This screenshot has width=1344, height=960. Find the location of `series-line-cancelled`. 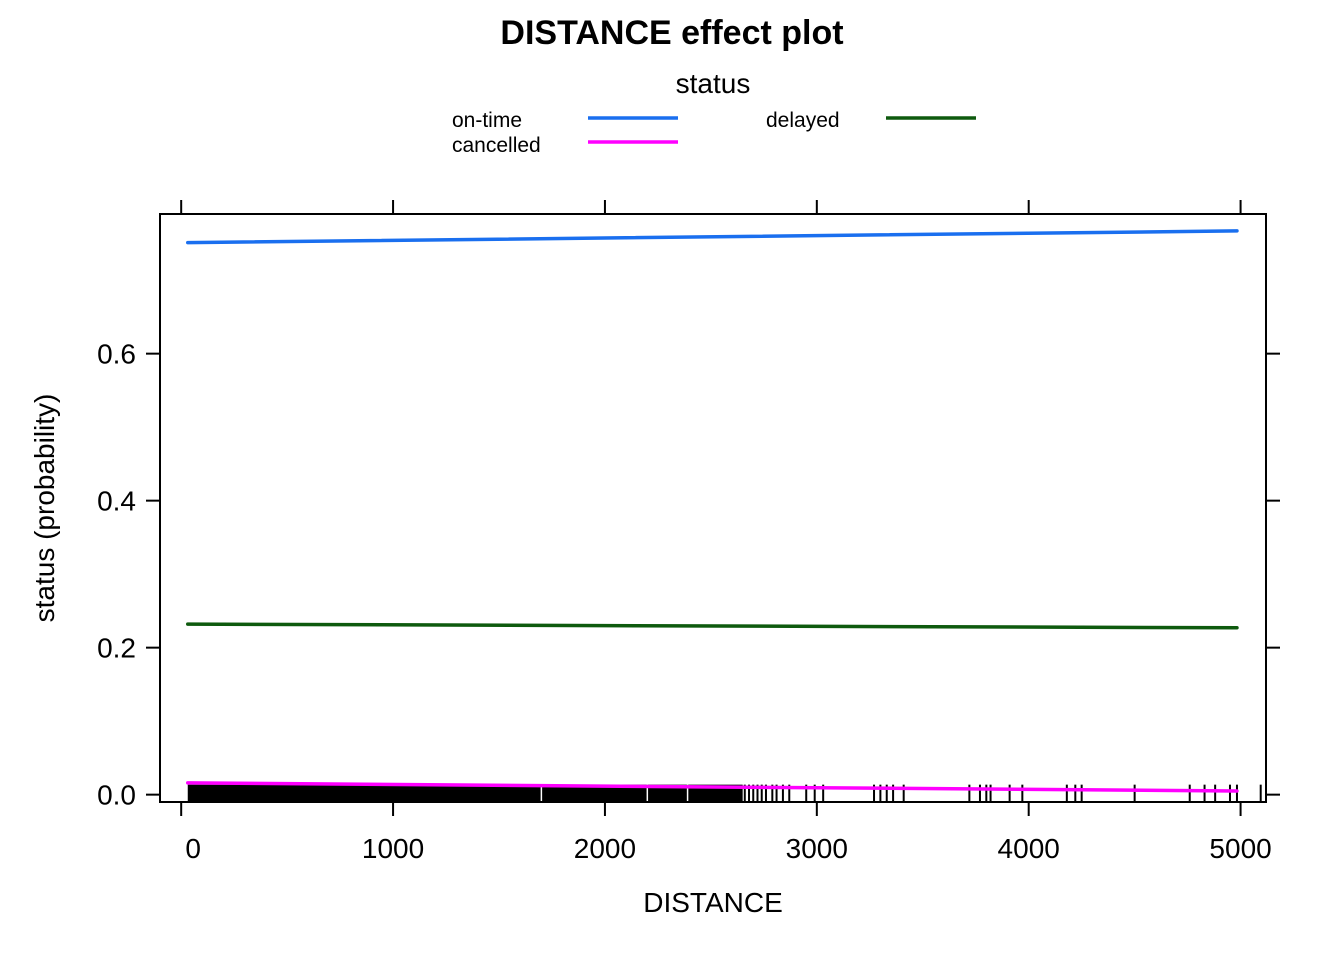

series-line-cancelled is located at coordinates (712, 787).